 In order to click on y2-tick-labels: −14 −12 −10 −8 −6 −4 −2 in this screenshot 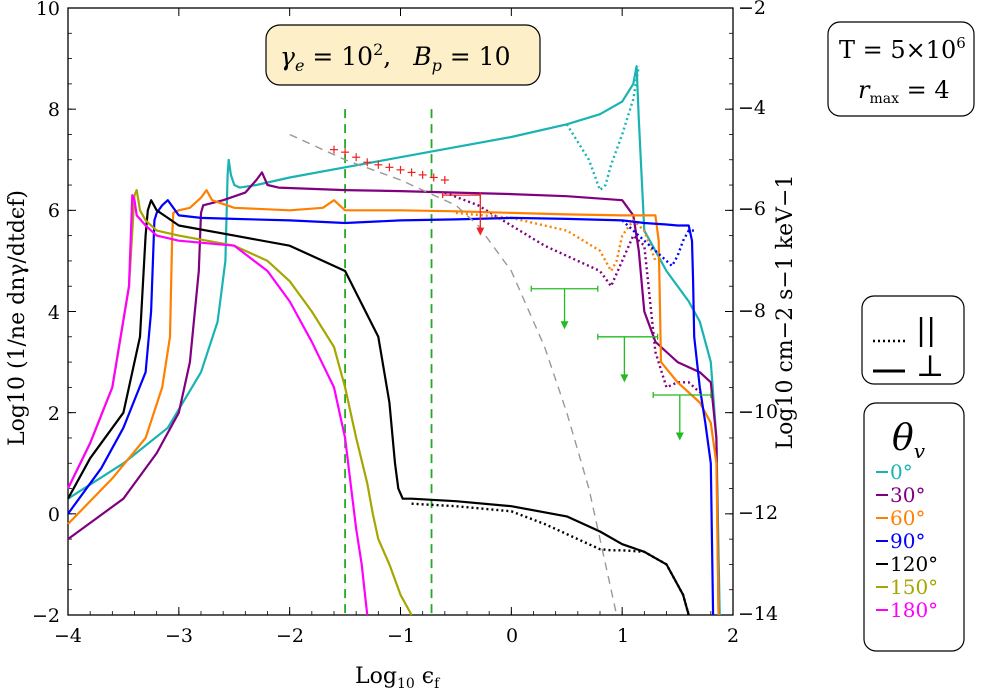, I will do `click(758, 312)`.